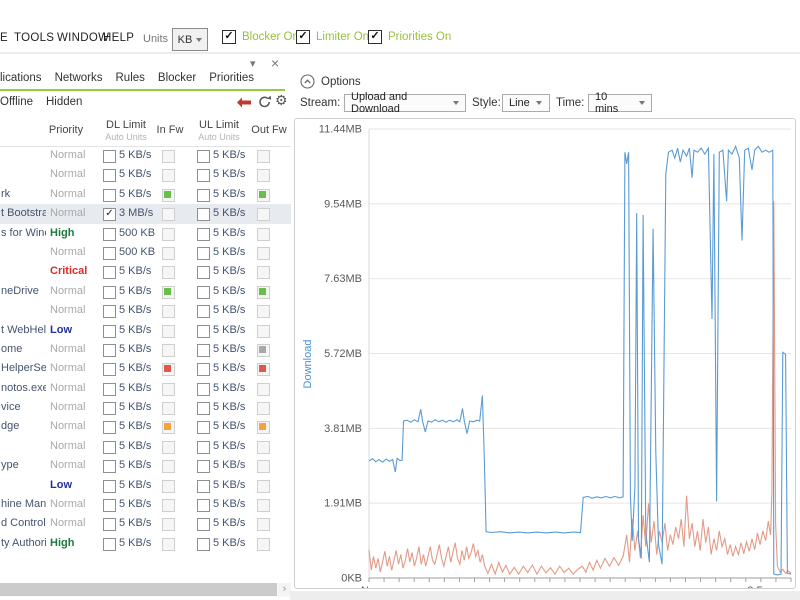 Image resolution: width=800 pixels, height=600 pixels. Describe the element at coordinates (34, 38) in the screenshot. I see `menu-item-tools: TOOLS` at that location.